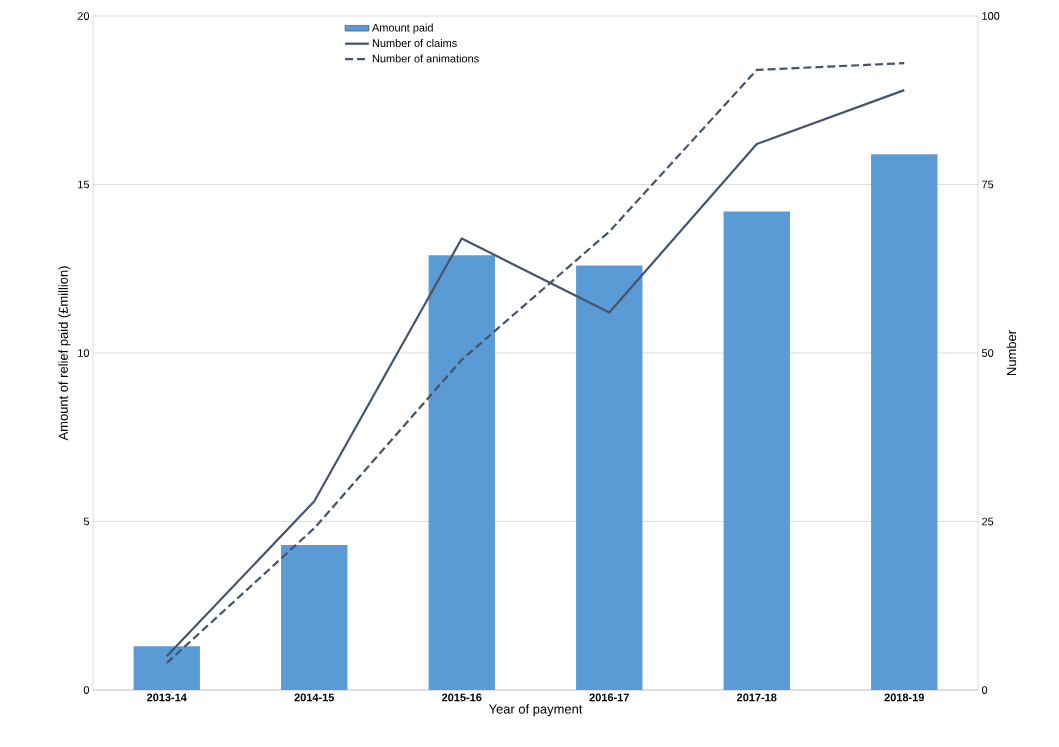 This screenshot has height=747, width=1059. I want to click on x-tick-label: 2016-17, so click(609, 697).